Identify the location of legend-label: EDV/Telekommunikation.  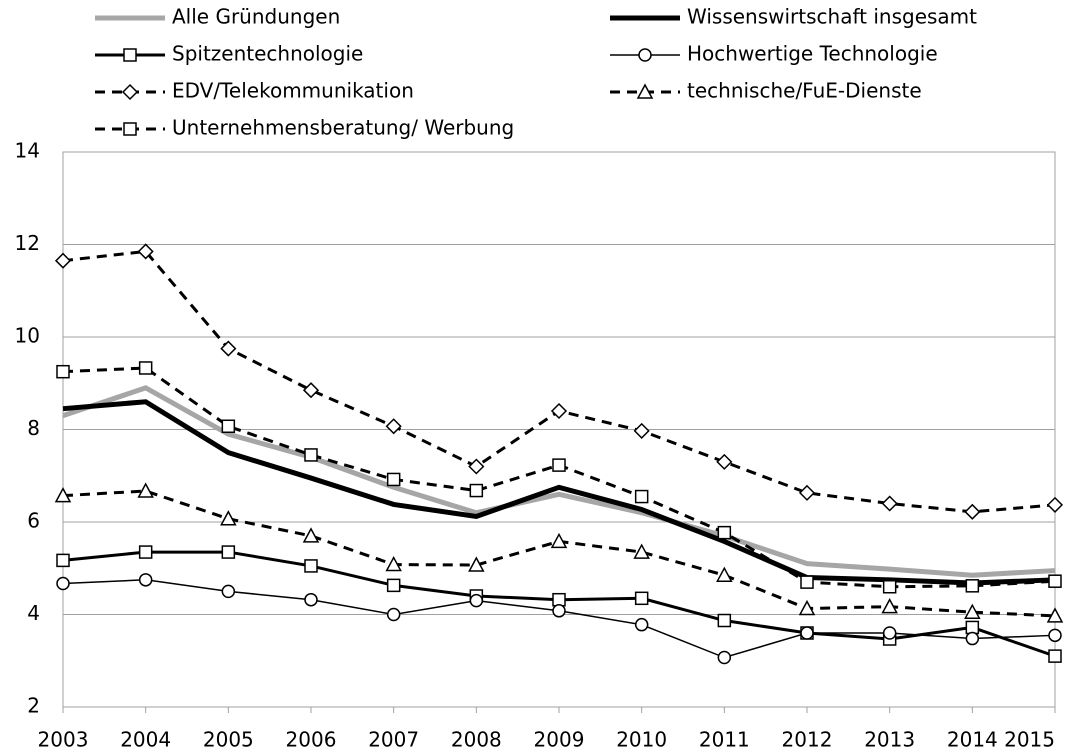
(293, 91).